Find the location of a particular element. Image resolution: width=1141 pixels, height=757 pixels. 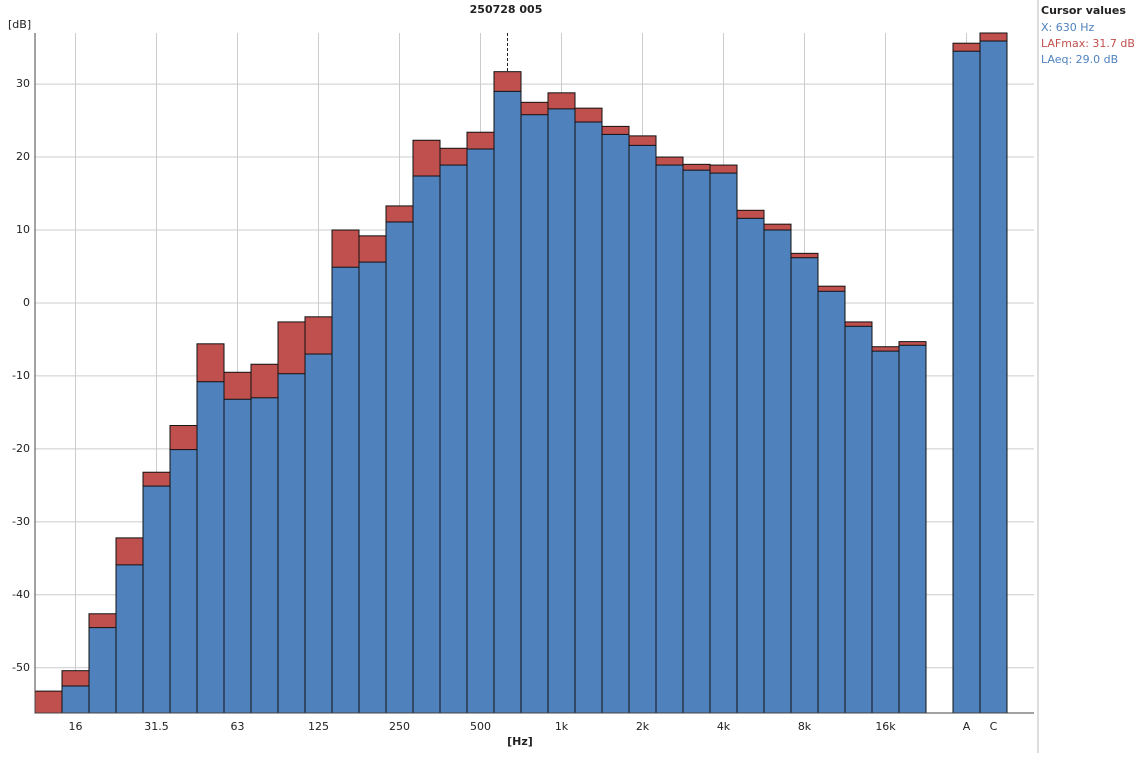

y-tick-label: 30 is located at coordinates (23, 83).